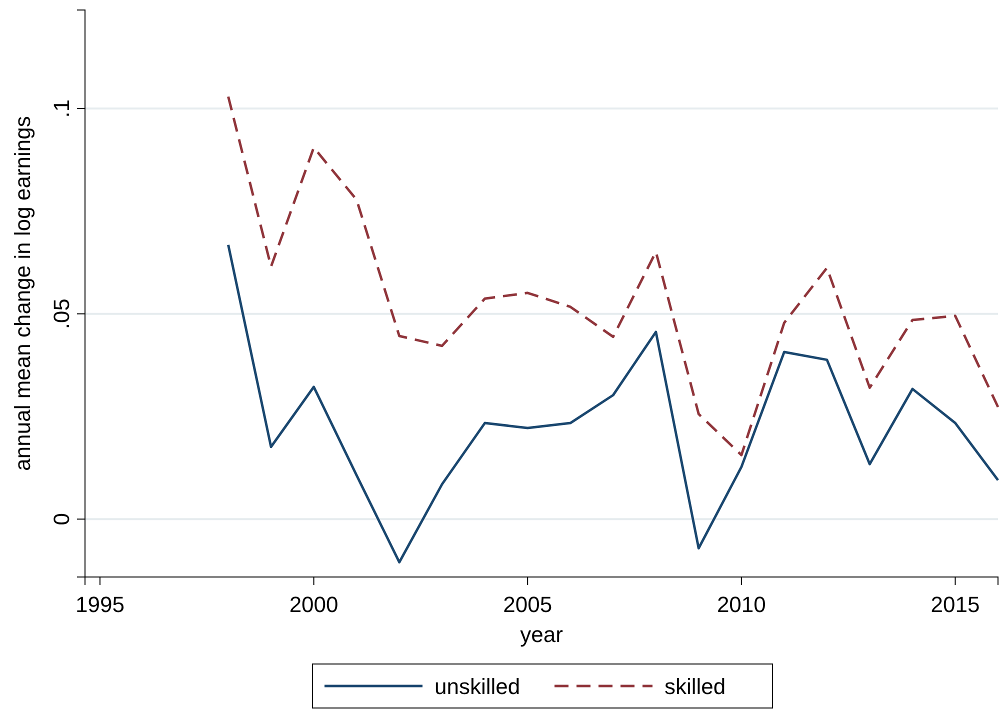 This screenshot has height=713, width=1000. Describe the element at coordinates (313, 605) in the screenshot. I see `x-tick-label: 2000` at that location.